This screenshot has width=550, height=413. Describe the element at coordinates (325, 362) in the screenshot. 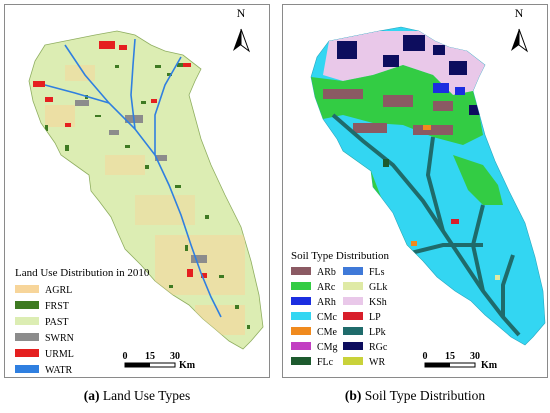

I see `legend-label: FLc` at that location.